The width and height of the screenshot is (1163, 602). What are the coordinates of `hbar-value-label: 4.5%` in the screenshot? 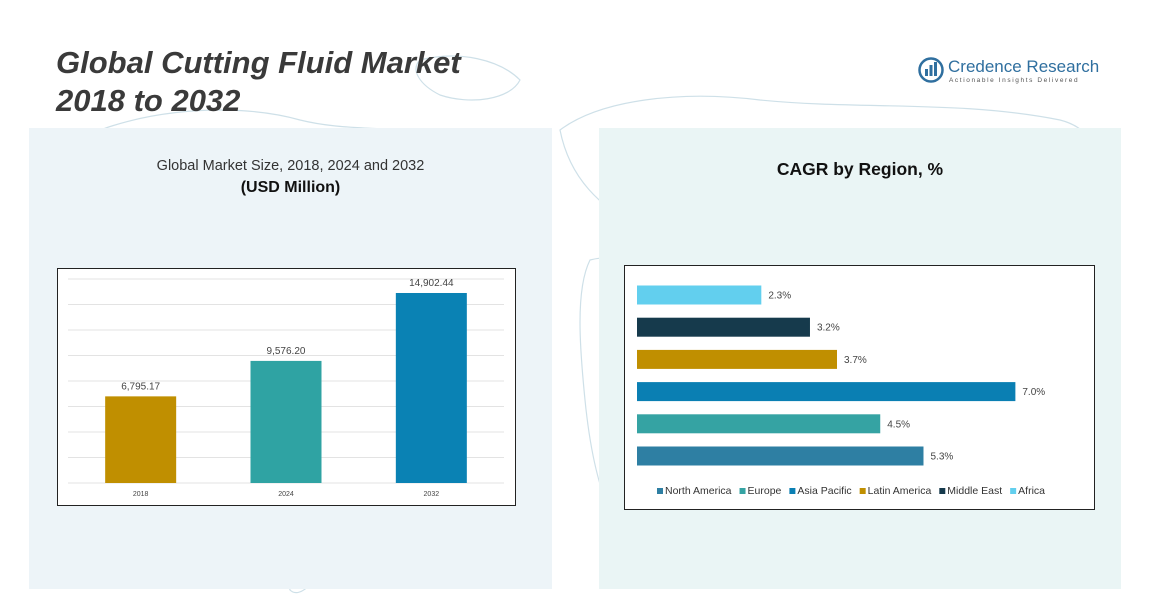 It's located at (898, 424).